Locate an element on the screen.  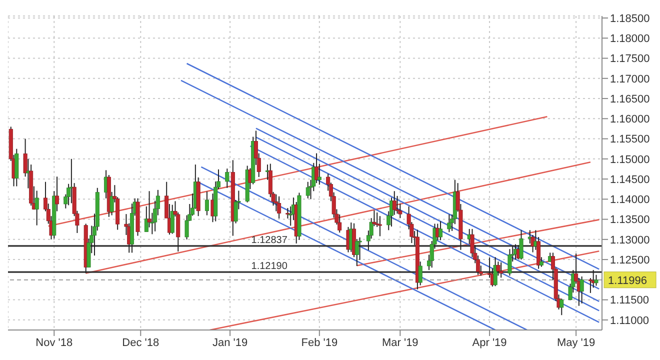
y-tick-label: 1.15000 is located at coordinates (630, 160).